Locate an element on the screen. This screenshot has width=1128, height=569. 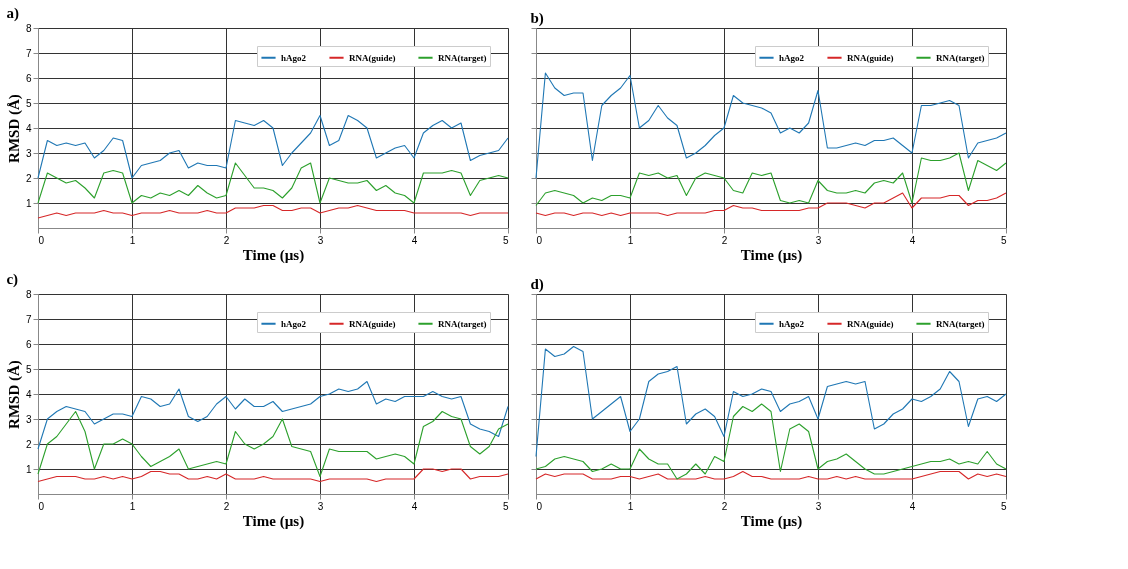
chart-title: d) is located at coordinates (537, 284).